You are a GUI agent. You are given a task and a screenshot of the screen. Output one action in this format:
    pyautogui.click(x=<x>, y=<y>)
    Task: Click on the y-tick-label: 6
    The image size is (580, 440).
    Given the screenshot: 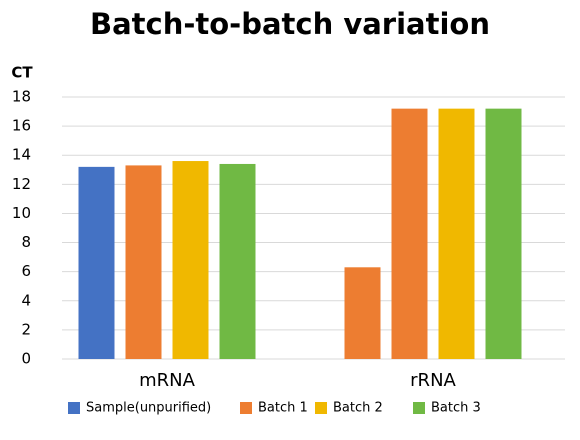 What is the action you would take?
    pyautogui.click(x=26, y=271)
    